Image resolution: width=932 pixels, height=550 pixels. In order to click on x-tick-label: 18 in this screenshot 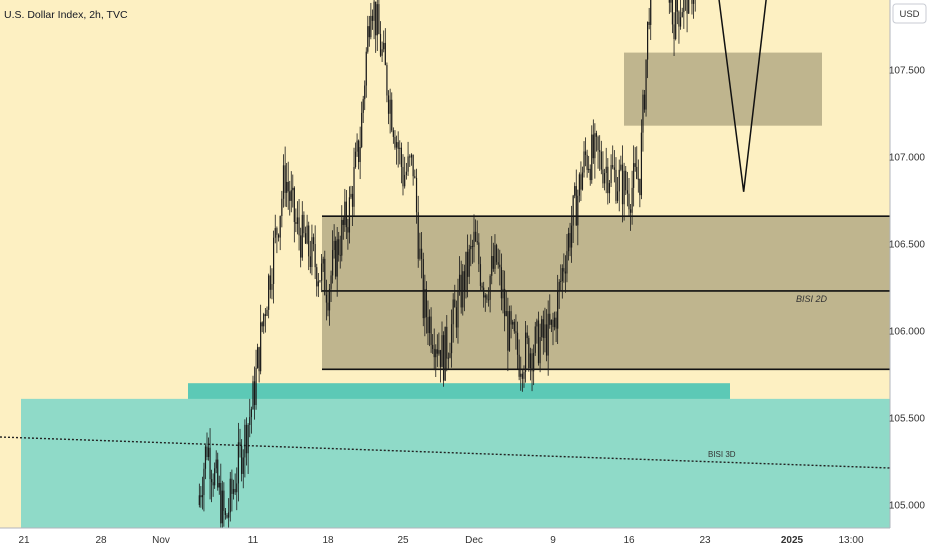, I will do `click(328, 540)`.